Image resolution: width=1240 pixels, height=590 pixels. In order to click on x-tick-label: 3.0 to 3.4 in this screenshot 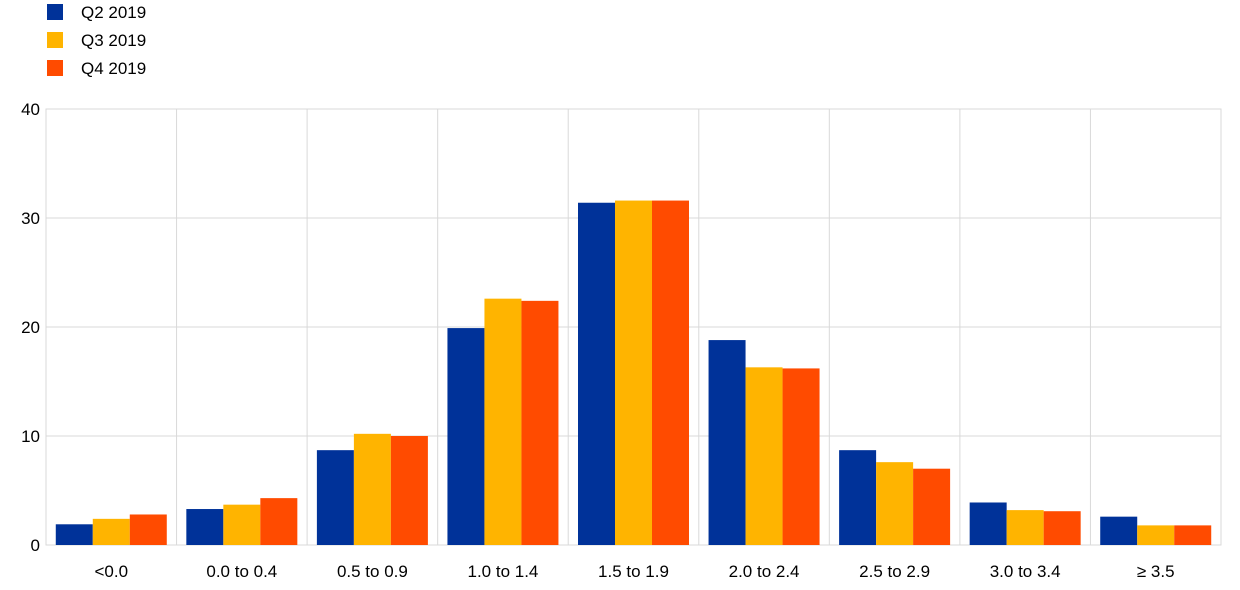, I will do `click(1025, 571)`.